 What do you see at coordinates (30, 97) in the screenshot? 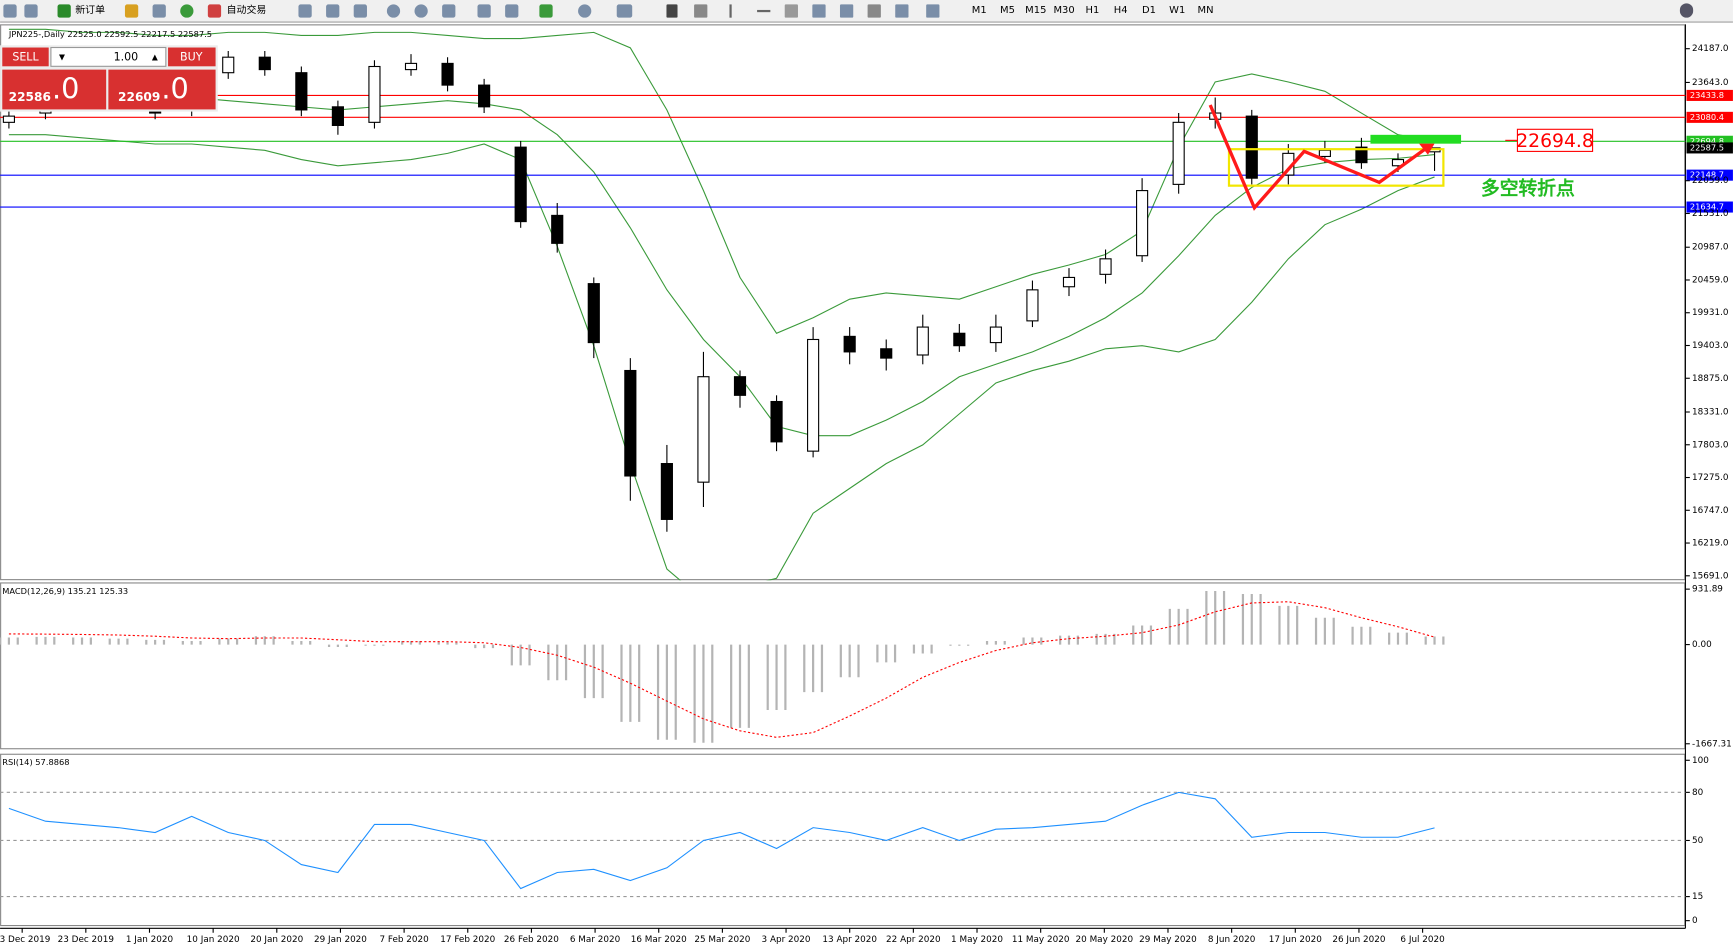
I see `sell-price: 22586` at bounding box center [30, 97].